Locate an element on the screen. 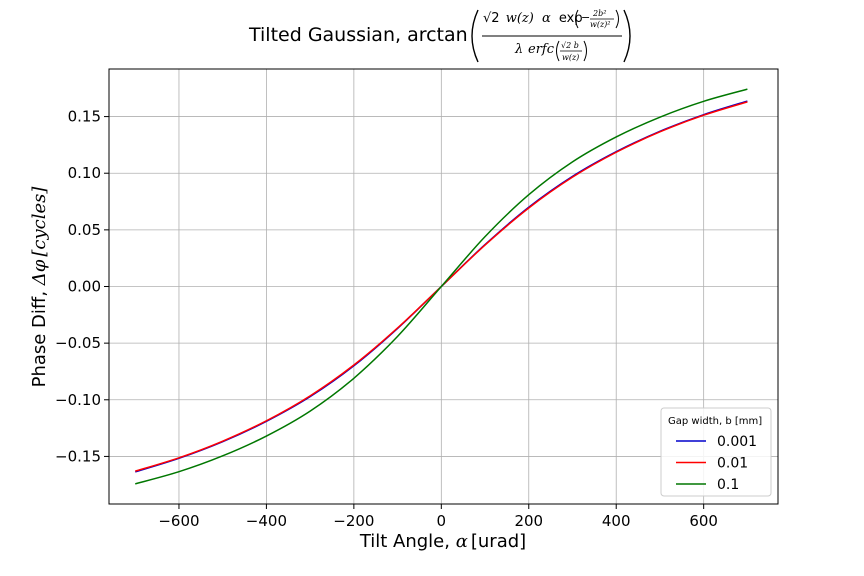  title-lambda: λ is located at coordinates (518, 49).